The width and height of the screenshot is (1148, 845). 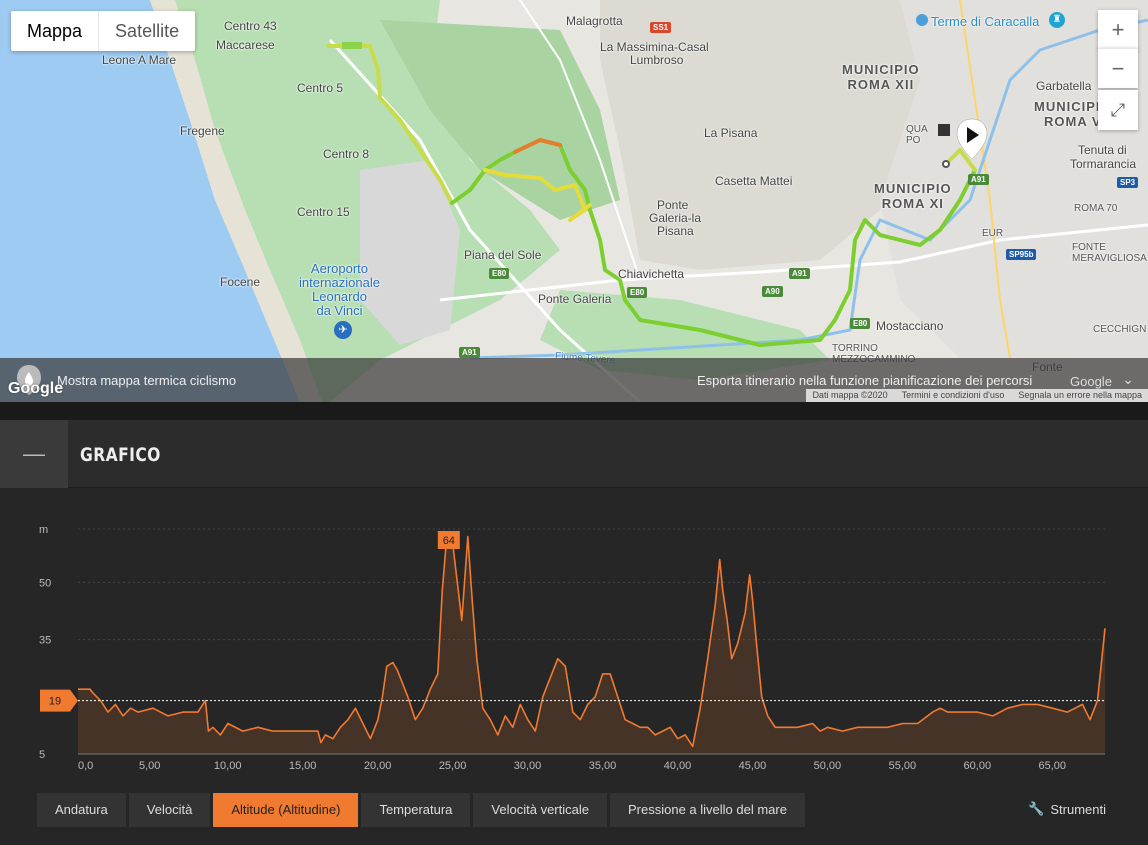 What do you see at coordinates (881, 77) in the screenshot?
I see `district-label: MUNICIPIO ROMA XII` at bounding box center [881, 77].